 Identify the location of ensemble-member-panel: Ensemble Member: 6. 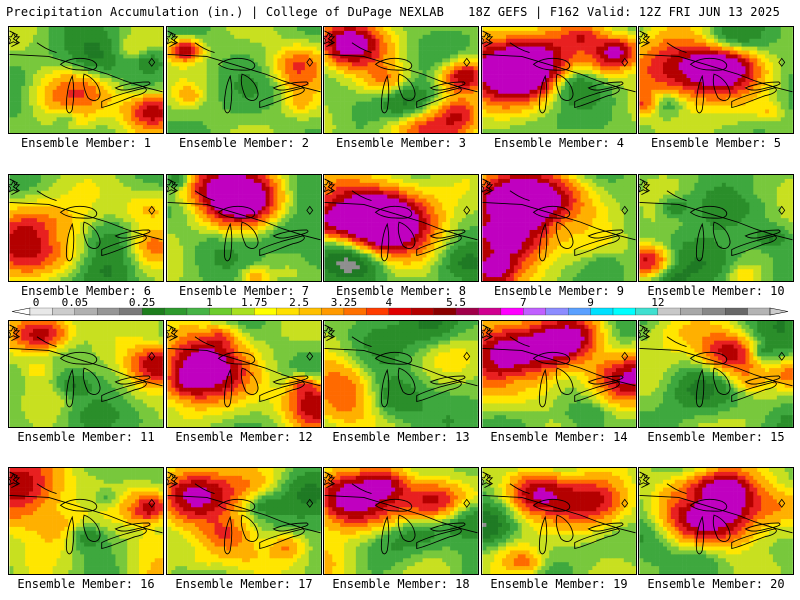
(86, 236).